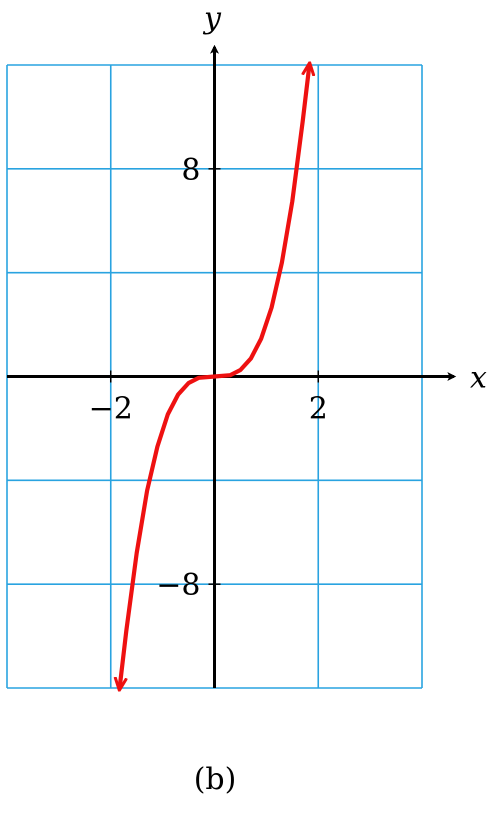 Image resolution: width=496 pixels, height=821 pixels. I want to click on x-axis-label: x, so click(478, 378).